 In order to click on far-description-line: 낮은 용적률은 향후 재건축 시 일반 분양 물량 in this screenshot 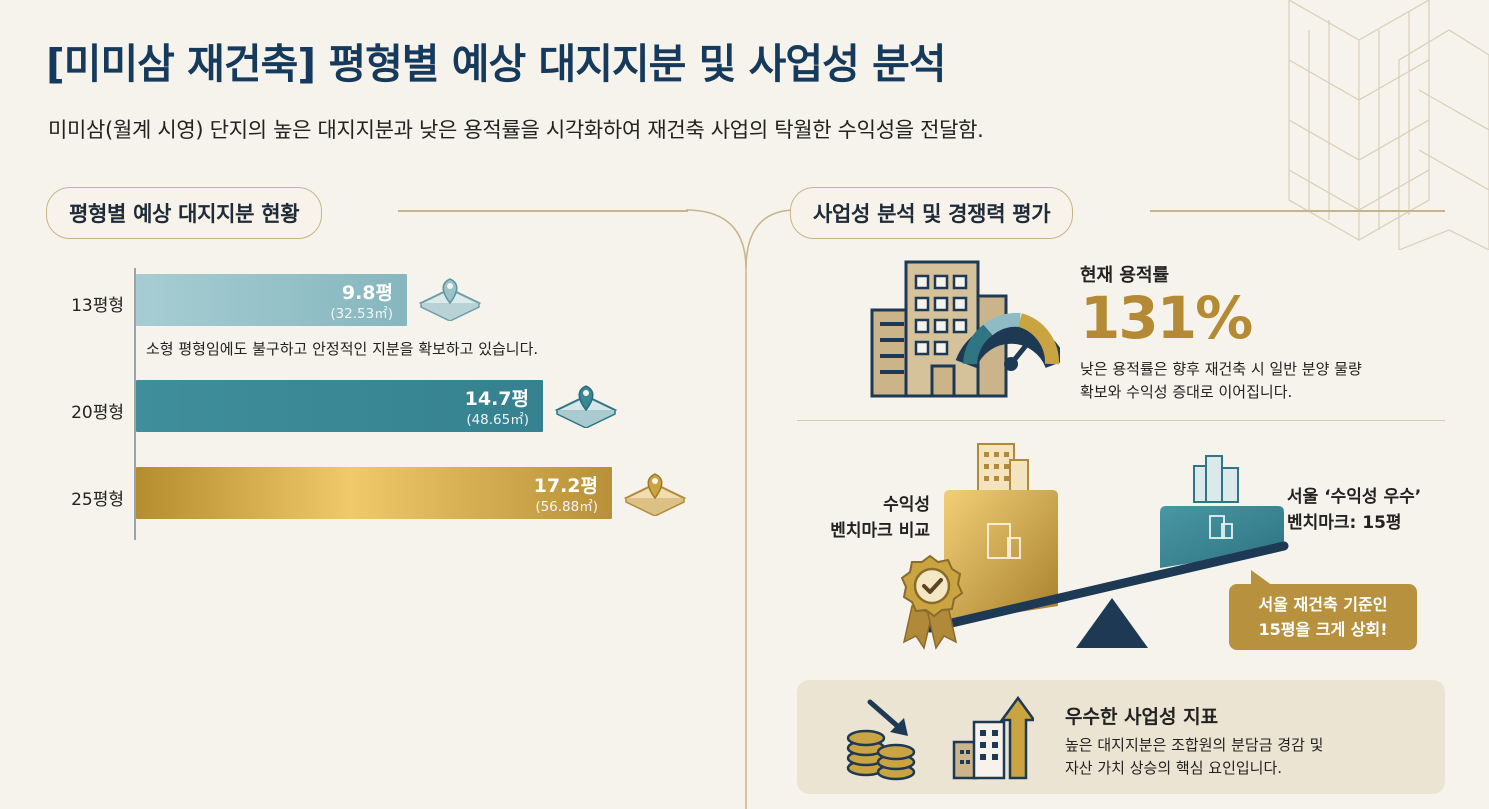, I will do `click(1221, 369)`.